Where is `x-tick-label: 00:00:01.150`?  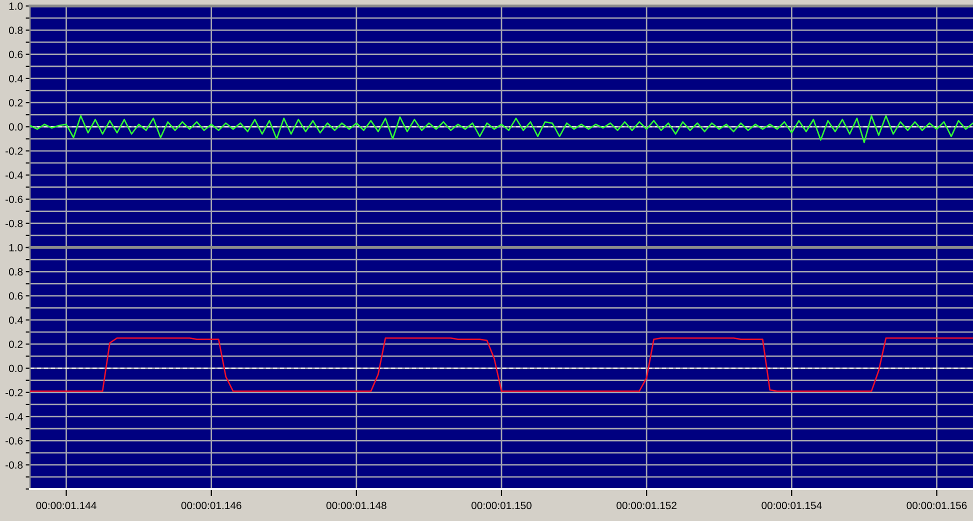
x-tick-label: 00:00:01.150 is located at coordinates (502, 506).